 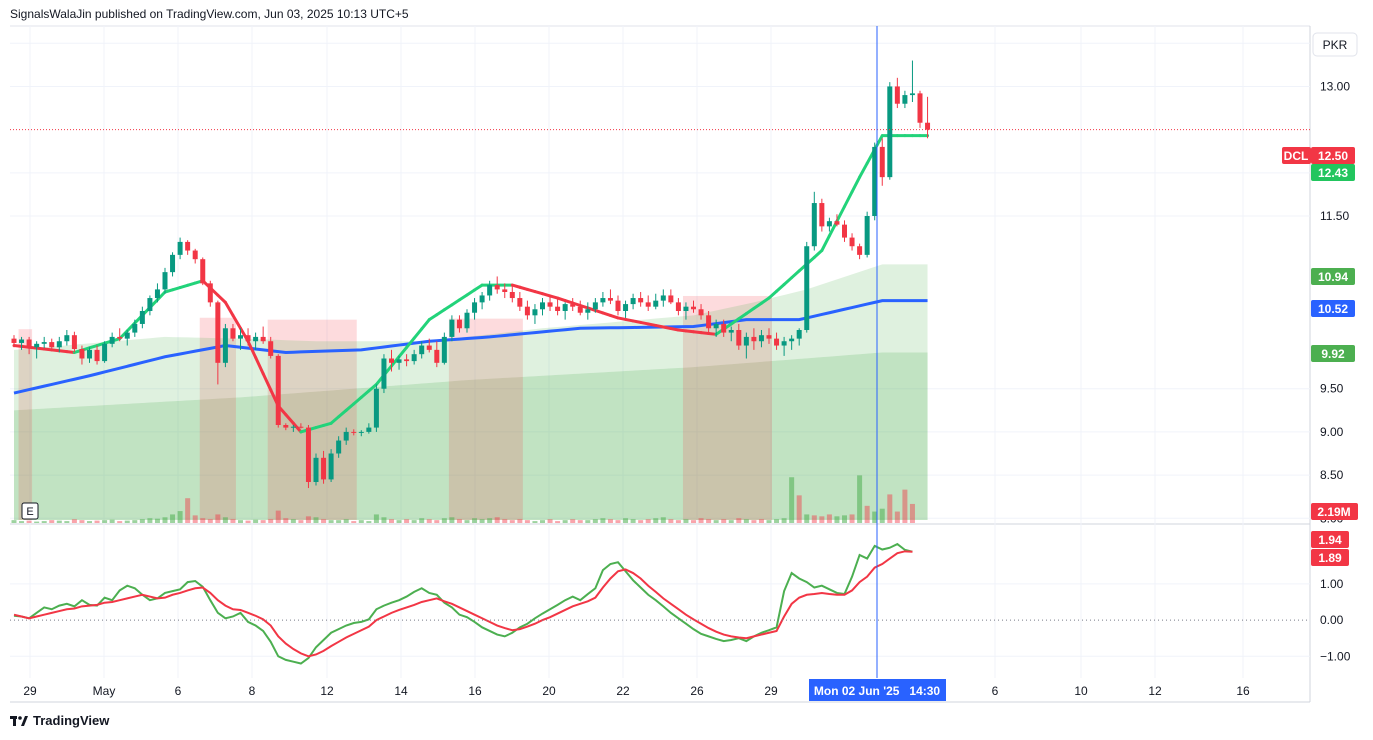 I want to click on macd-pane, so click(x=463, y=603).